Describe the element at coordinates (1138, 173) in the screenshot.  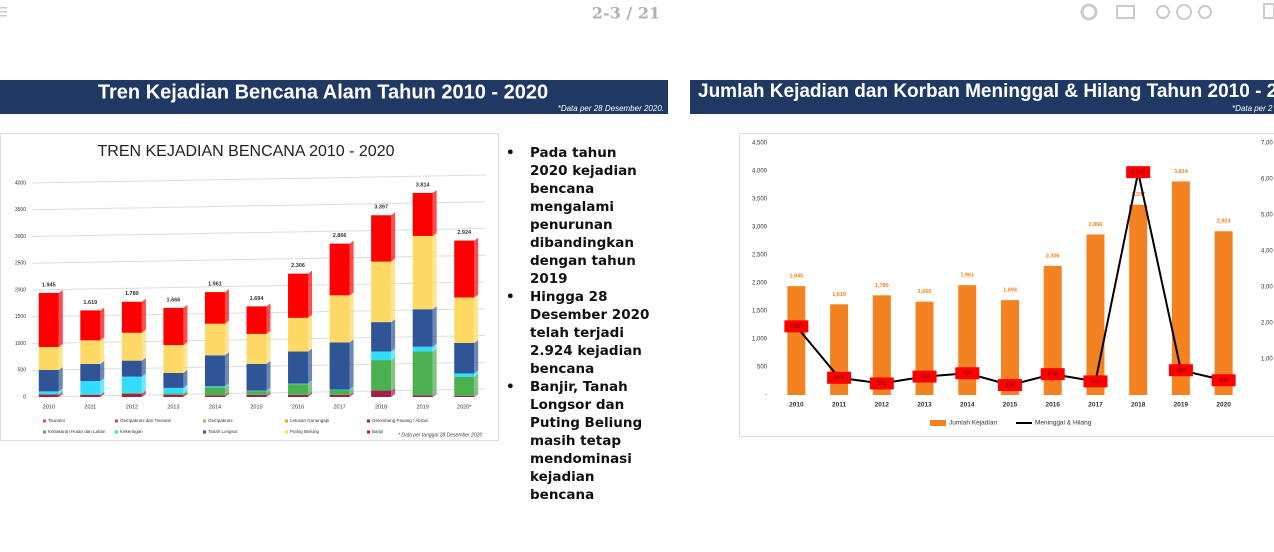
I see `line-value-label: 6,190` at that location.